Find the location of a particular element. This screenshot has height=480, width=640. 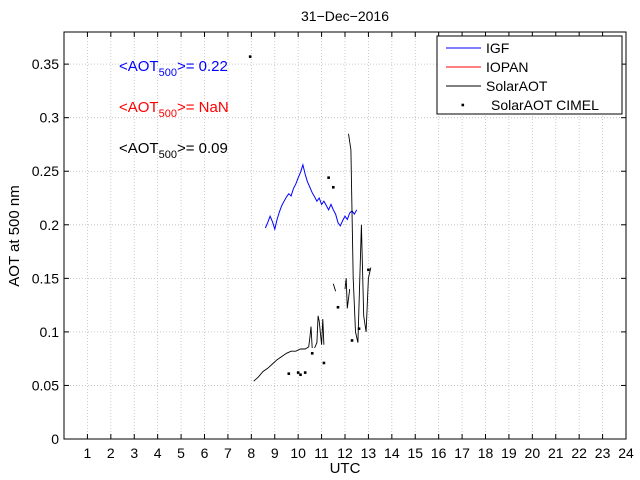

x-tick-label: 22 is located at coordinates (579, 453).